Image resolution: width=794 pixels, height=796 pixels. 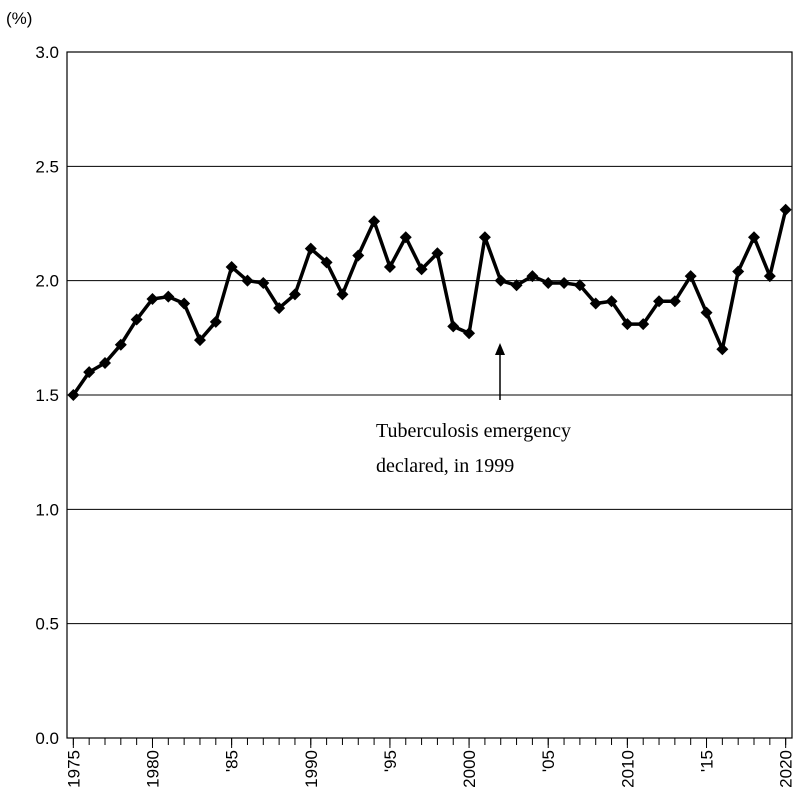 I want to click on y-tick-label: 0.0, so click(x=47, y=738).